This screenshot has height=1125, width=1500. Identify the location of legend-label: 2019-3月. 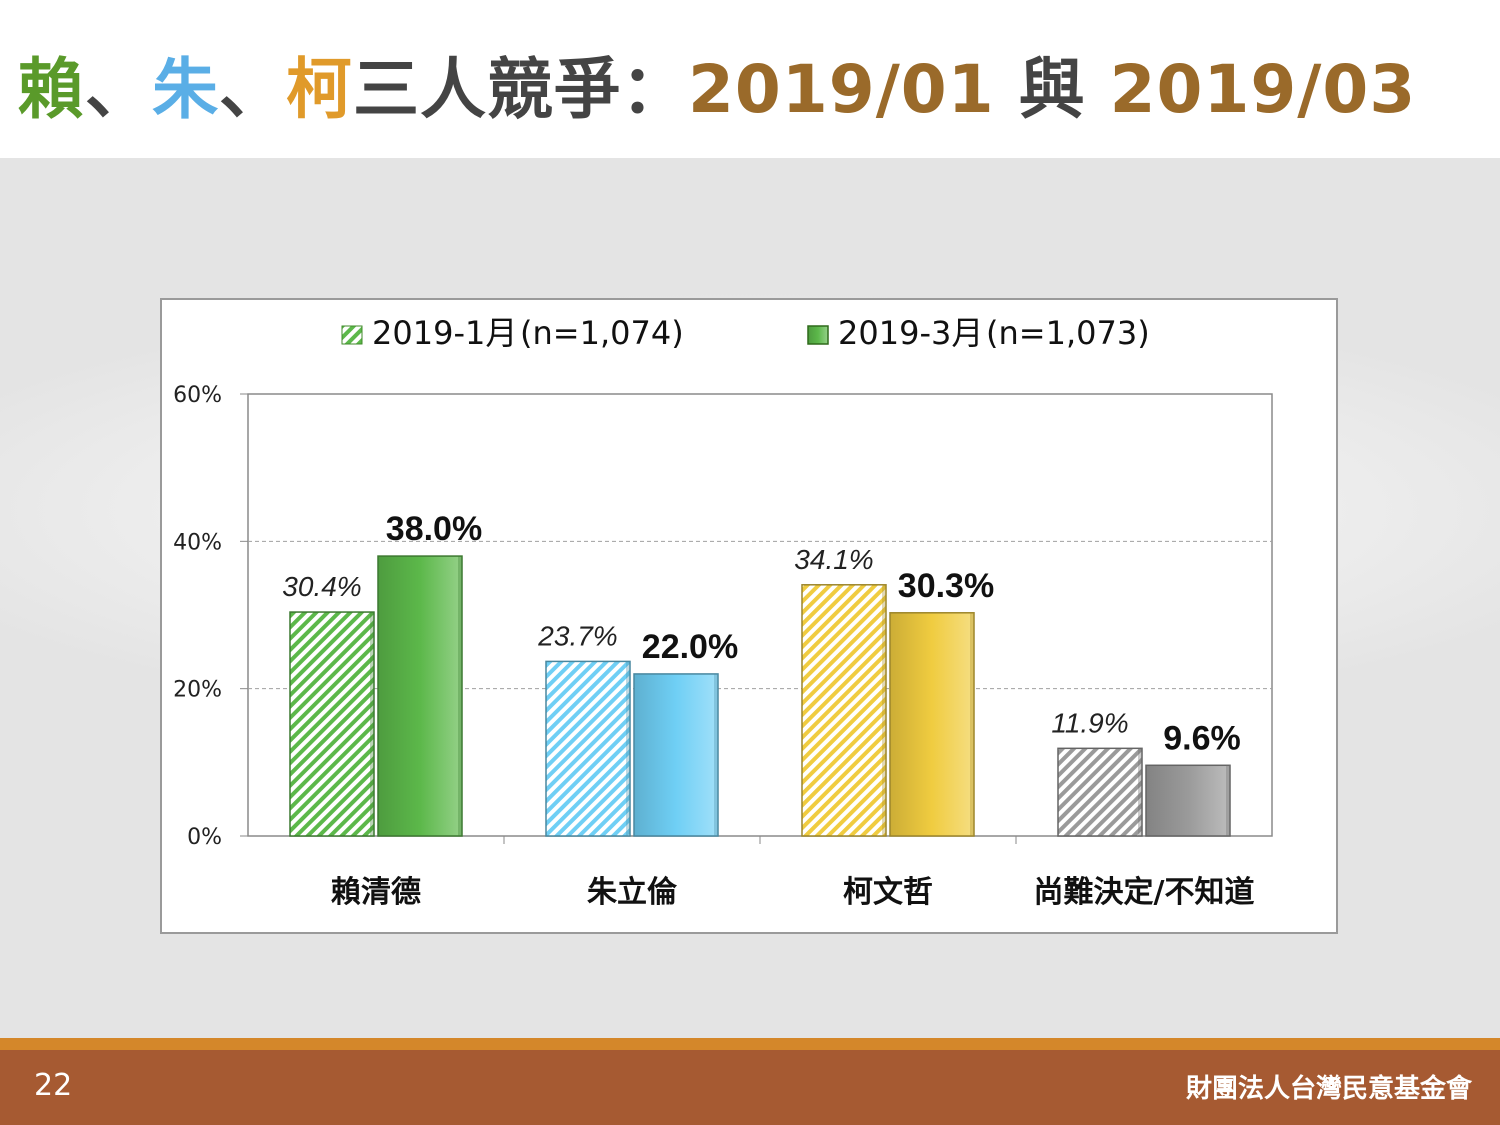
(910, 333).